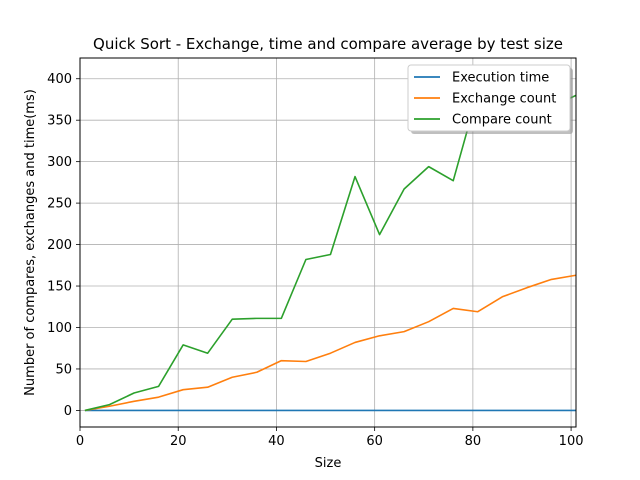 This screenshot has height=480, width=640. Describe the element at coordinates (59, 79) in the screenshot. I see `y-tick-label: 400` at that location.